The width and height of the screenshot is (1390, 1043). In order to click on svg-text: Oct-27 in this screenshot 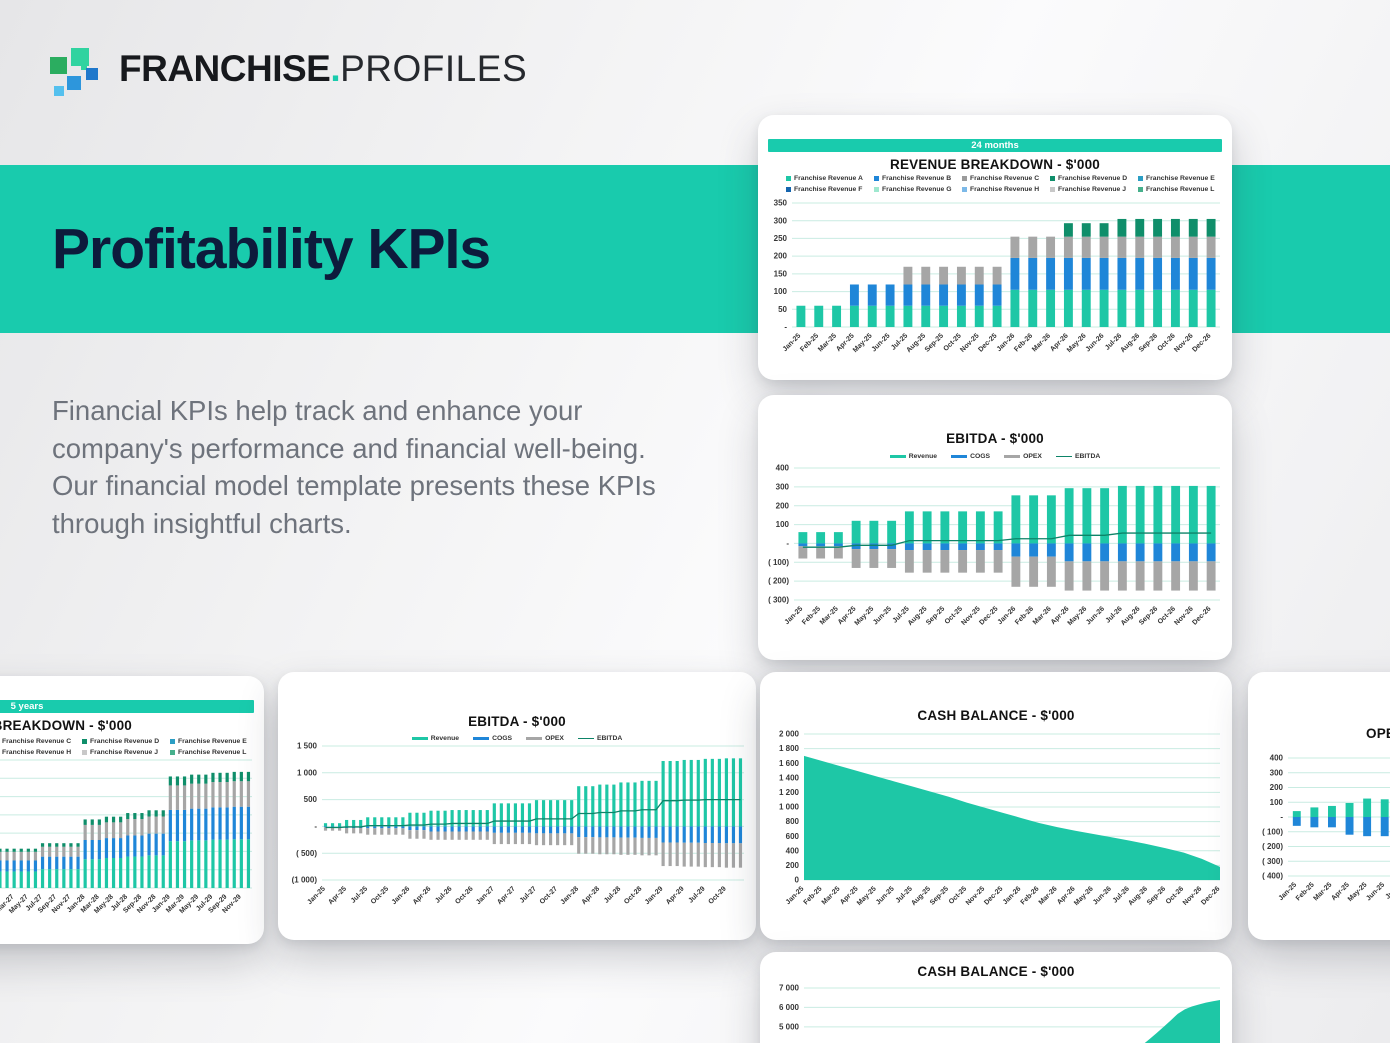, I will do `click(549, 895)`.